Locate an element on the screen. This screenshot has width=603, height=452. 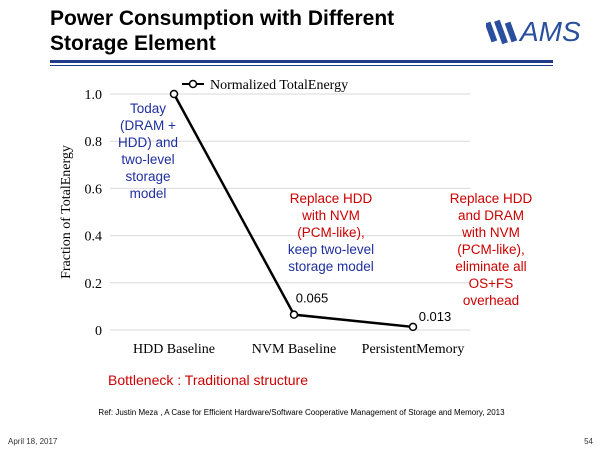
y-tick-label: 1.0 is located at coordinates (94, 95).